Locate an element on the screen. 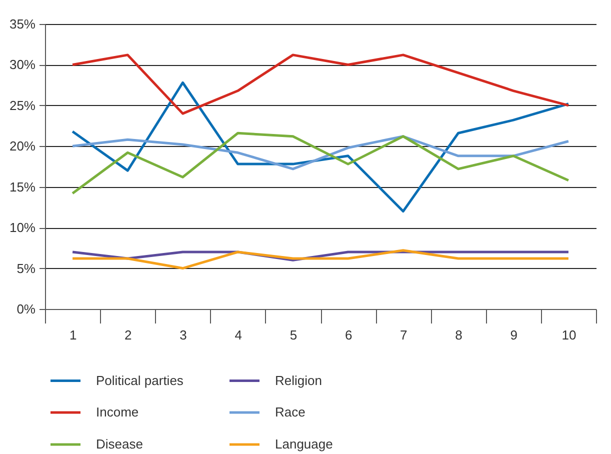 The height and width of the screenshot is (454, 611). y-tick-label: 0% is located at coordinates (26, 309).